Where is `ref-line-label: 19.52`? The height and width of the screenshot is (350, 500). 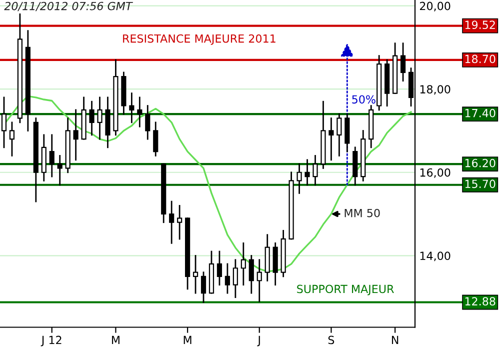 ref-line-label: 19.52 is located at coordinates (480, 25).